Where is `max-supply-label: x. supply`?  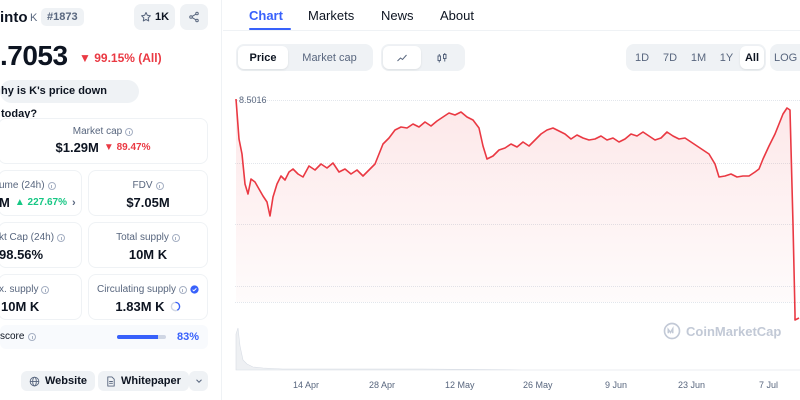 max-supply-label: x. supply is located at coordinates (19, 289).